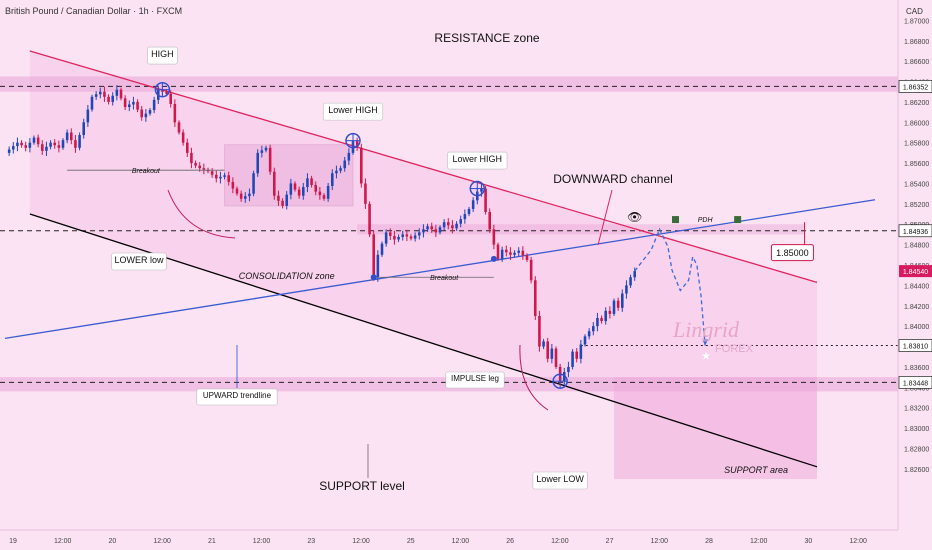 The height and width of the screenshot is (550, 932). What do you see at coordinates (706, 357) in the screenshot?
I see `star-icon: ★` at bounding box center [706, 357].